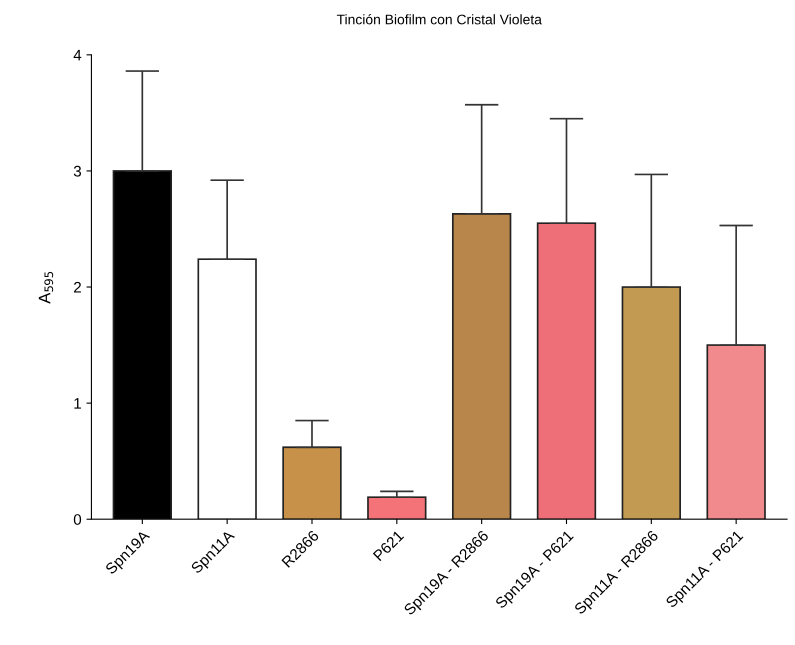  Describe the element at coordinates (46, 288) in the screenshot. I see `y-axis-title: A$_{595}$` at that location.